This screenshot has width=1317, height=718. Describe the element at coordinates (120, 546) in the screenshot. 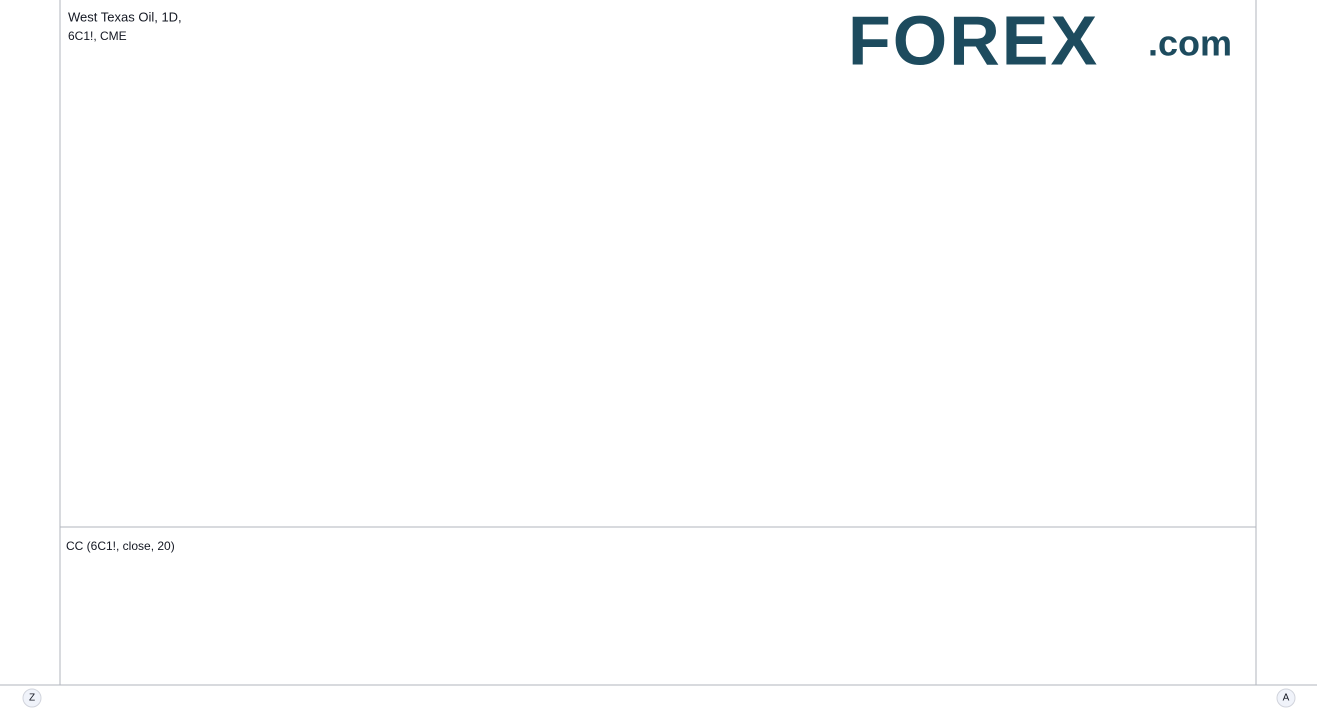

I see `indicator-title: CC (6C1!, close, 20)` at that location.